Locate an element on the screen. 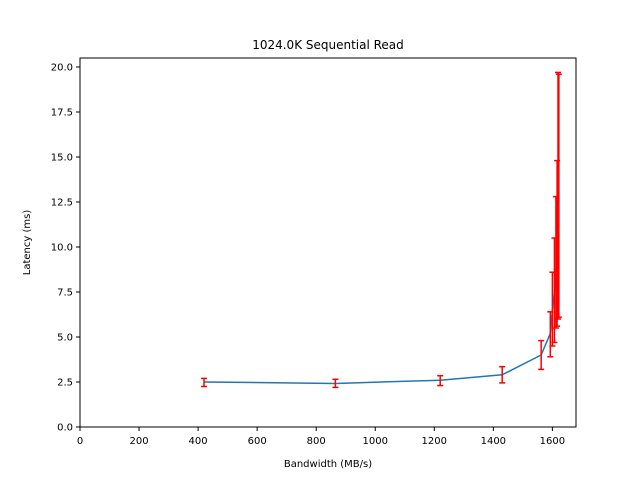 This screenshot has height=480, width=640. x-tick-label: 1600 is located at coordinates (552, 441).